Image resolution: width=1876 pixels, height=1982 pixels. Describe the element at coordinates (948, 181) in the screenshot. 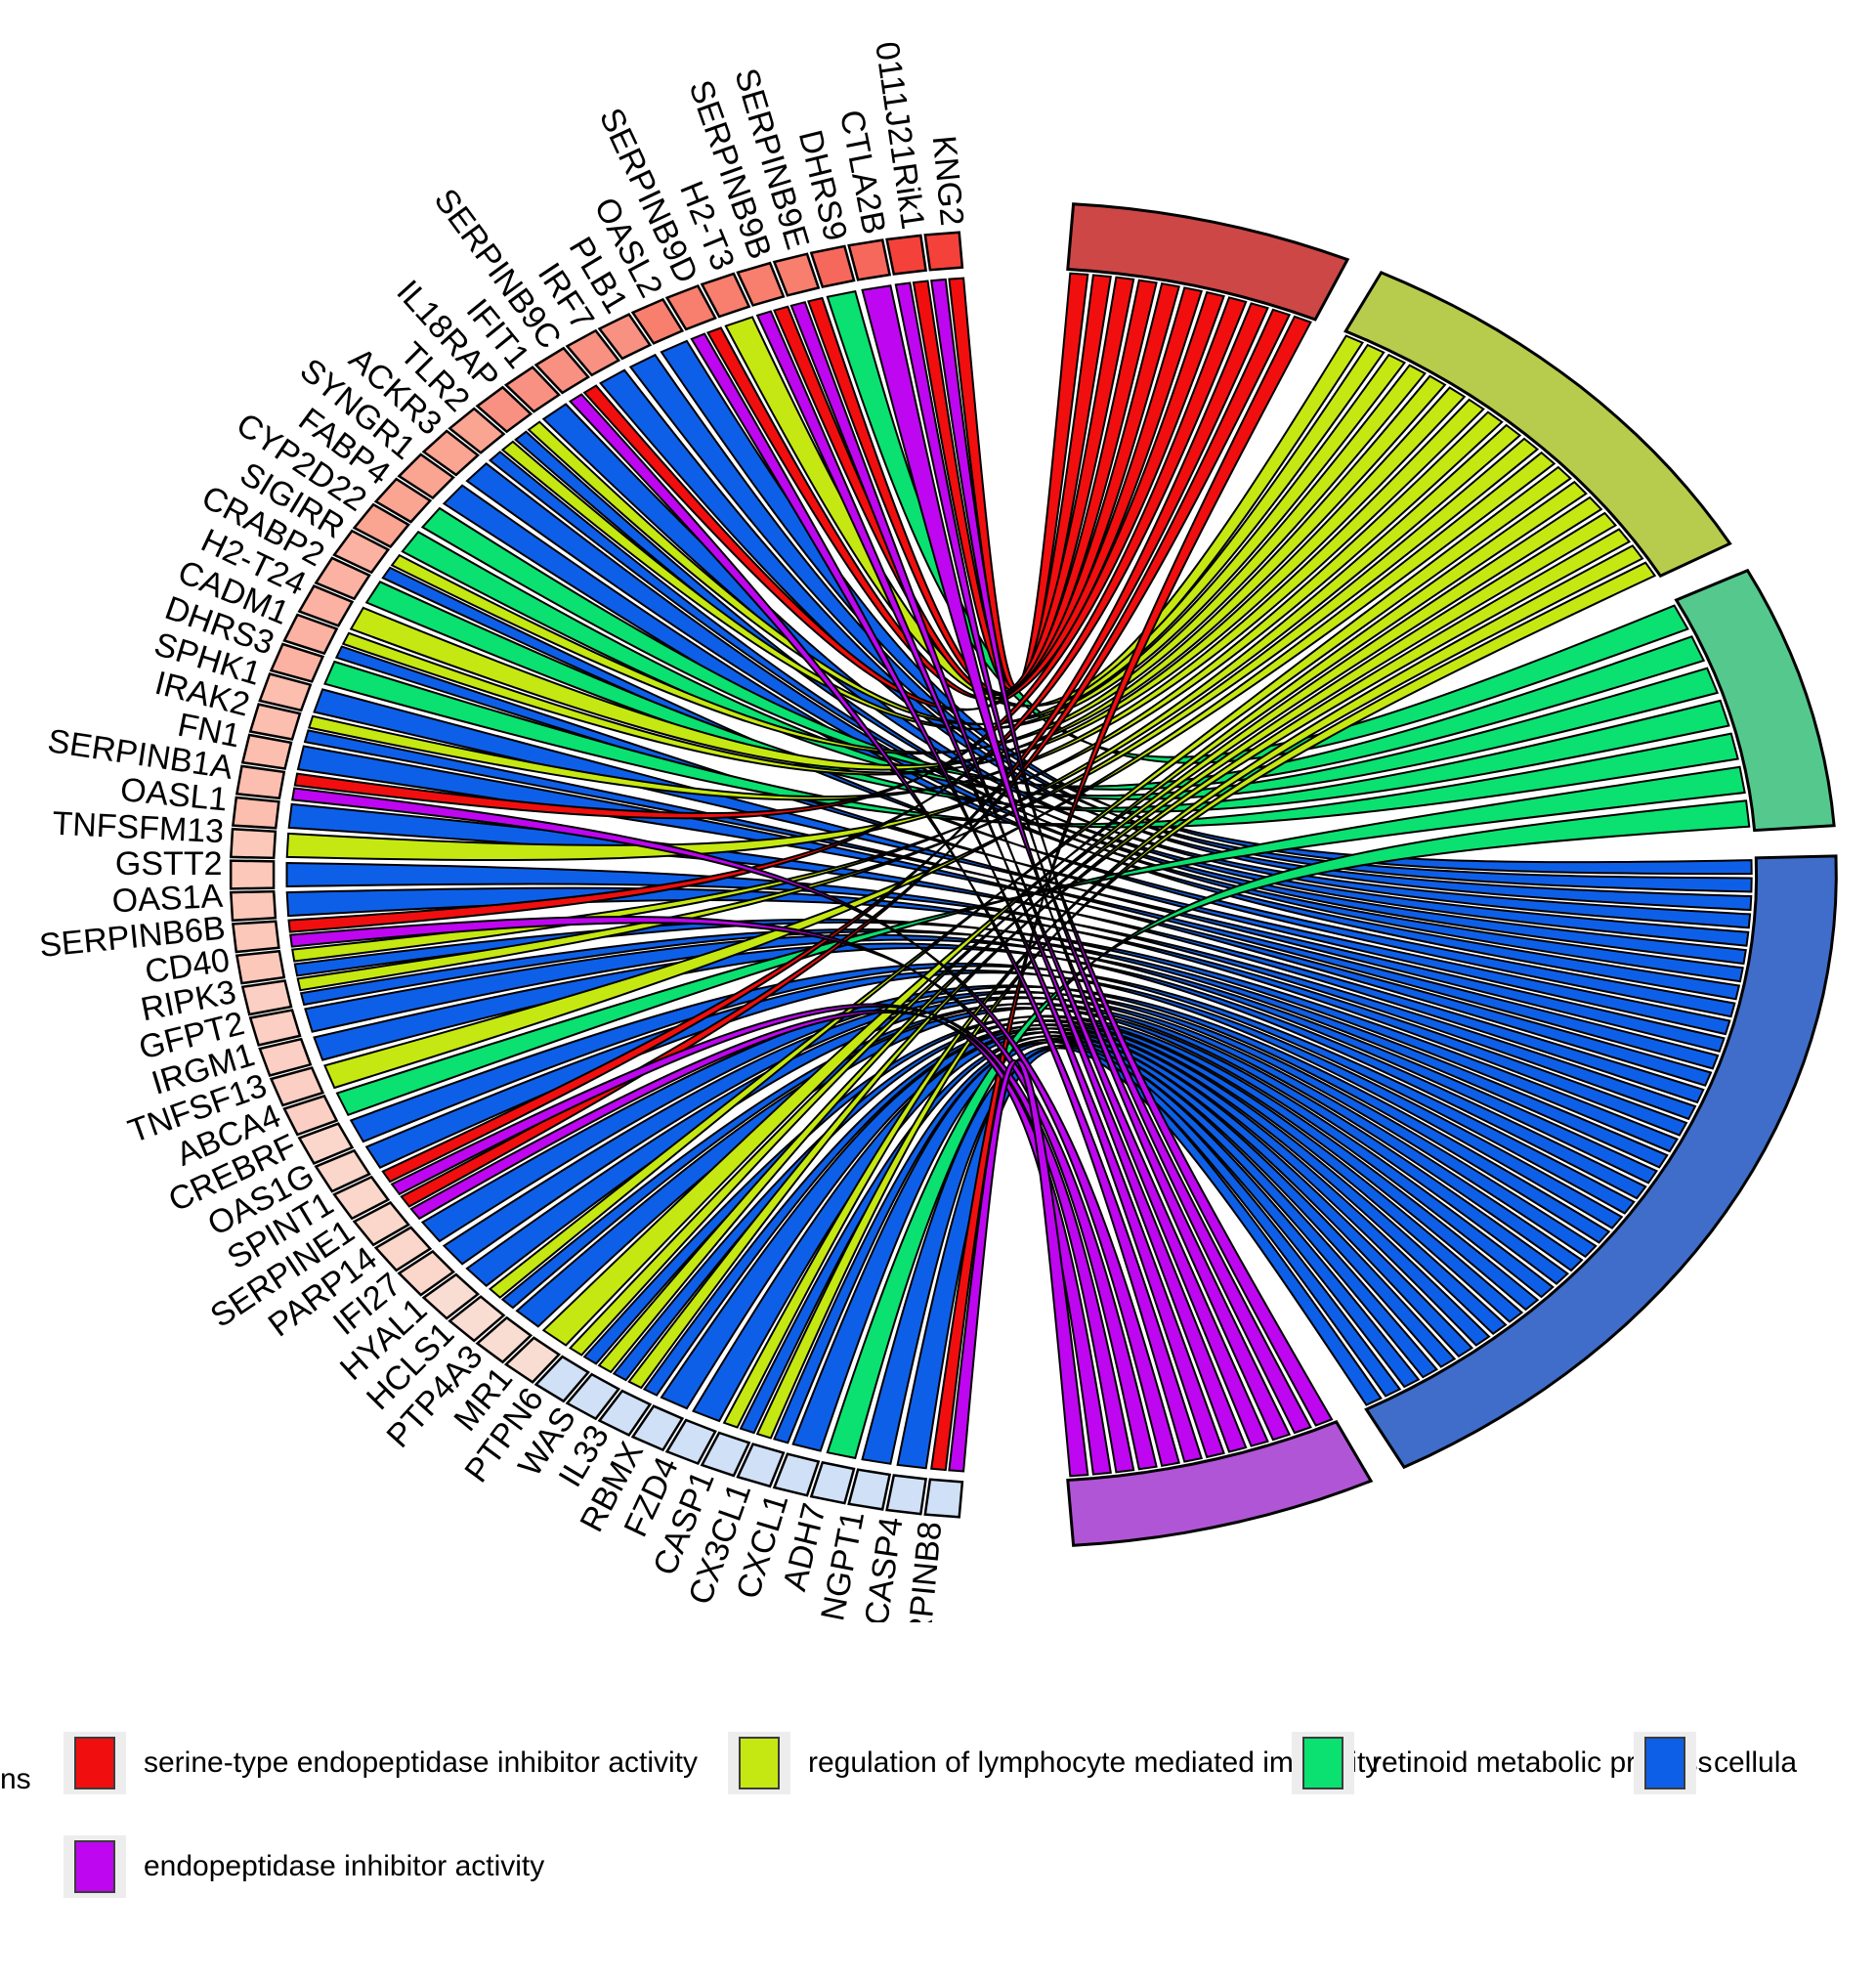

I see `gene-label: KNG2` at that location.